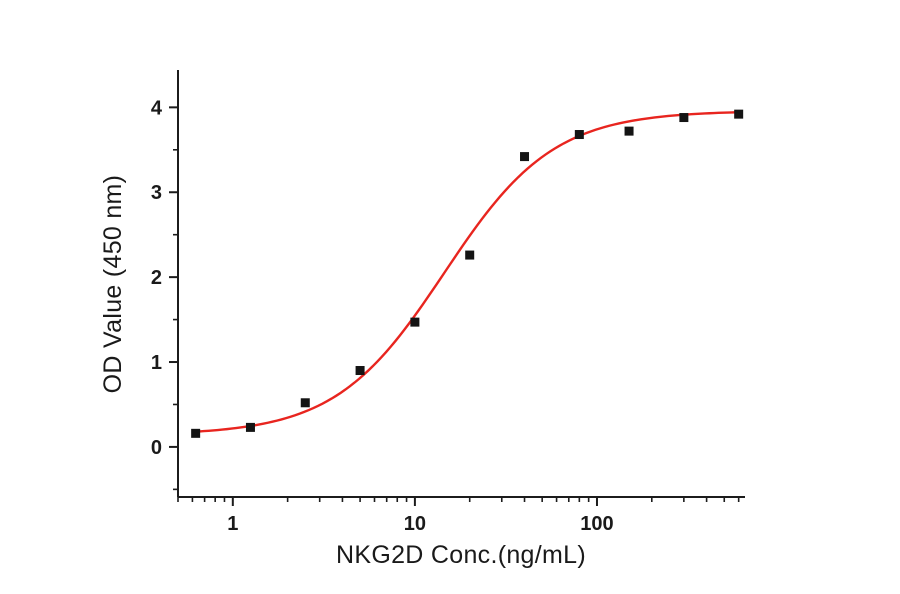  Describe the element at coordinates (113, 284) in the screenshot. I see `y-axis-title: OD Value (450 nm)` at that location.